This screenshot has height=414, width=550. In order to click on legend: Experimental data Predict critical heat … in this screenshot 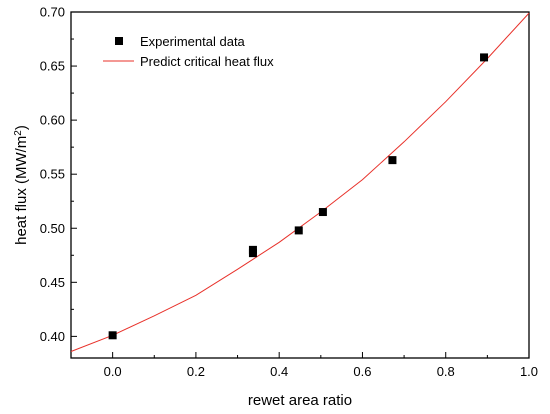, I will do `click(188, 51)`.